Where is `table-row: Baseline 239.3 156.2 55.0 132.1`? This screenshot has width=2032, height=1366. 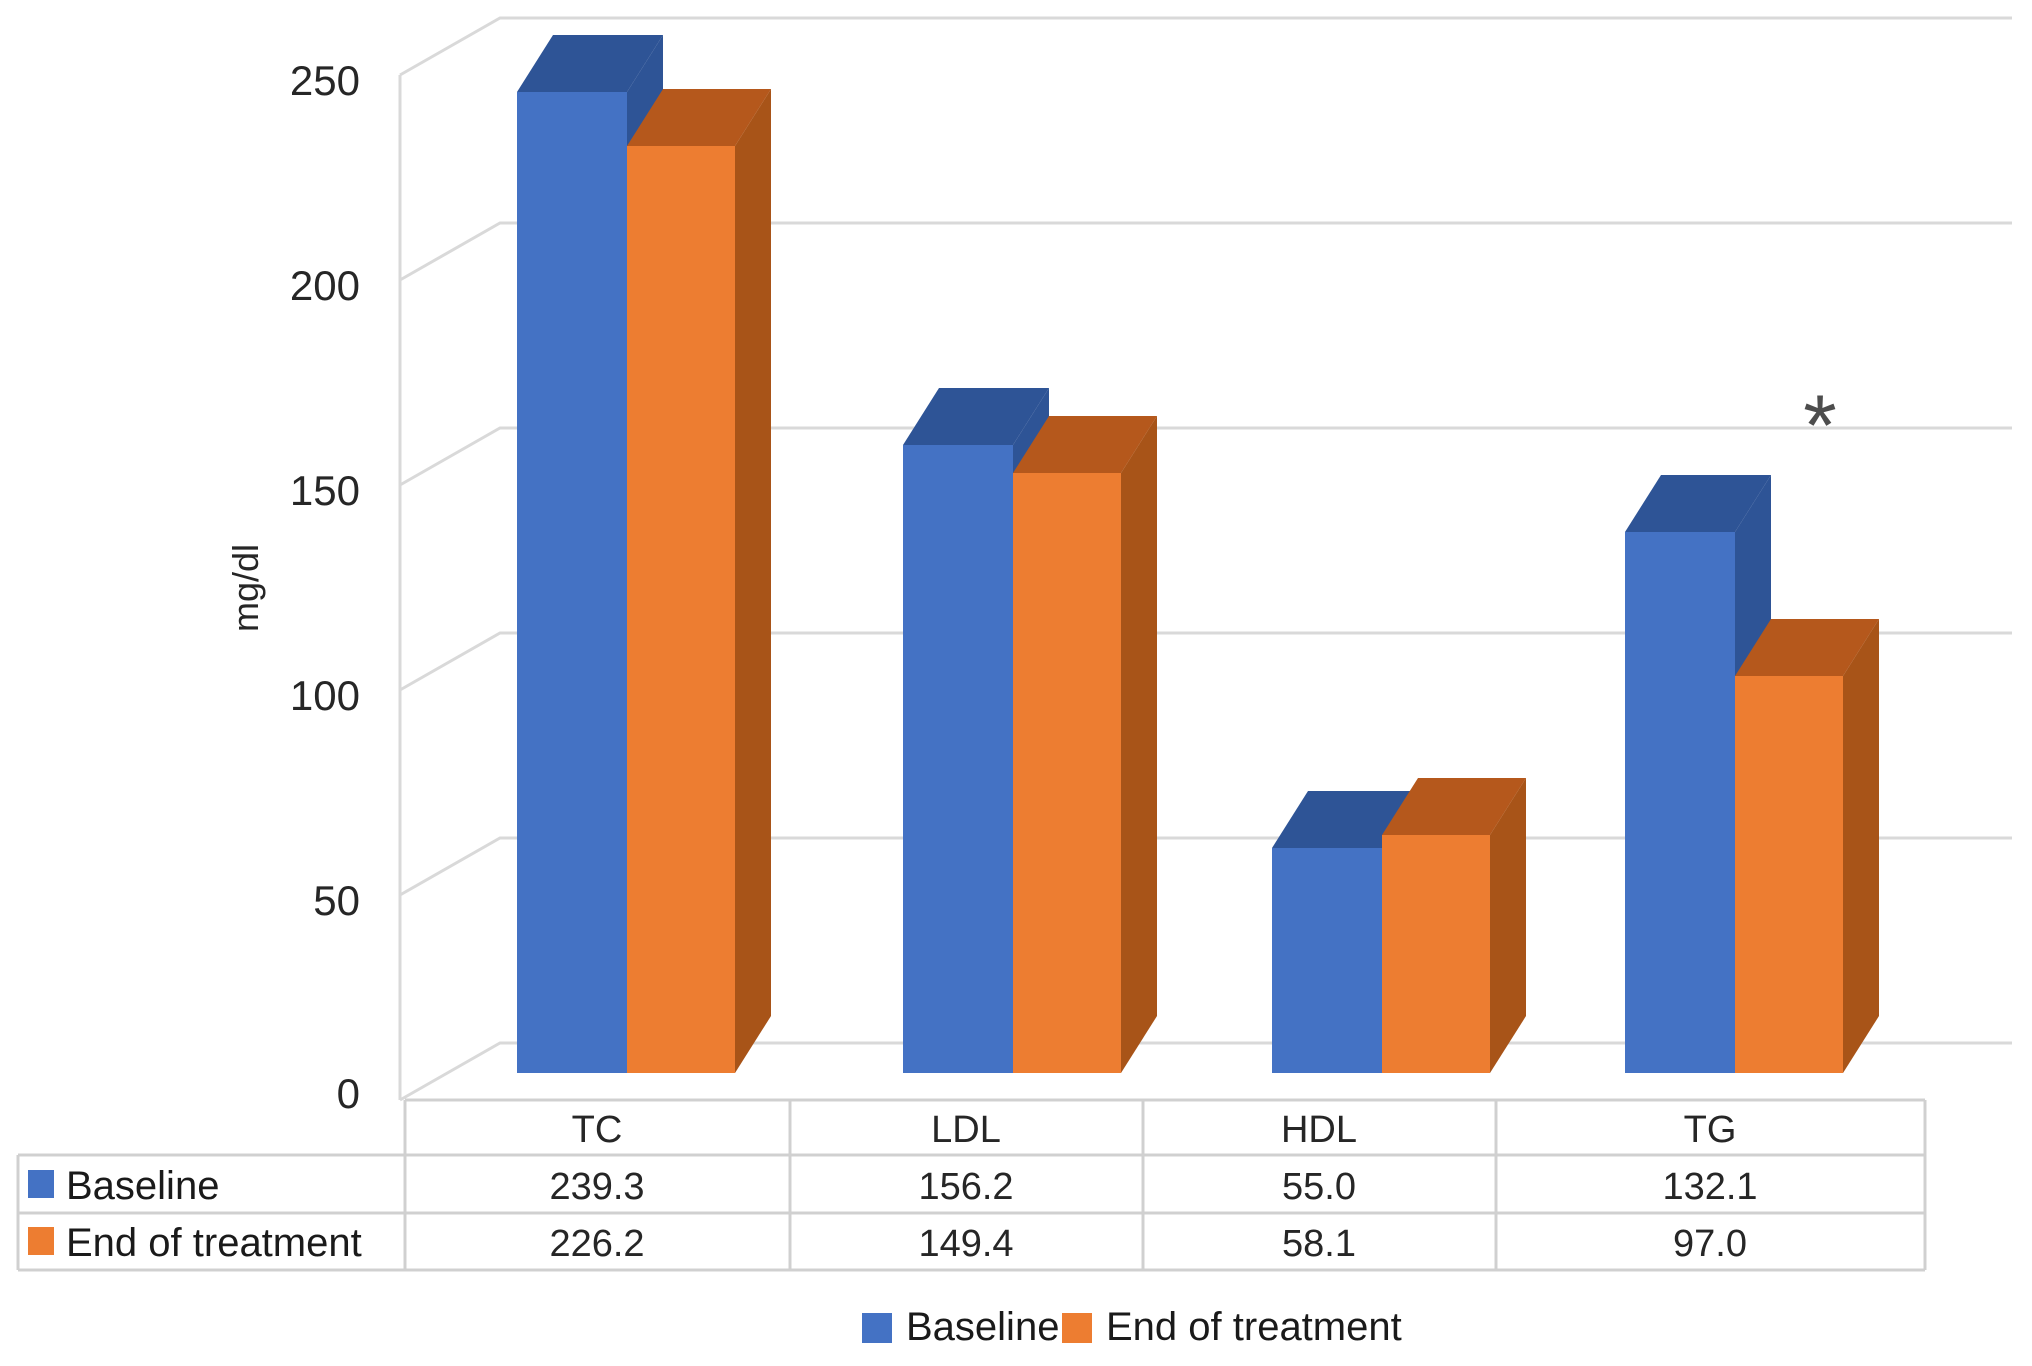 table-row: Baseline 239.3 156.2 55.0 132.1 is located at coordinates (893, 1186).